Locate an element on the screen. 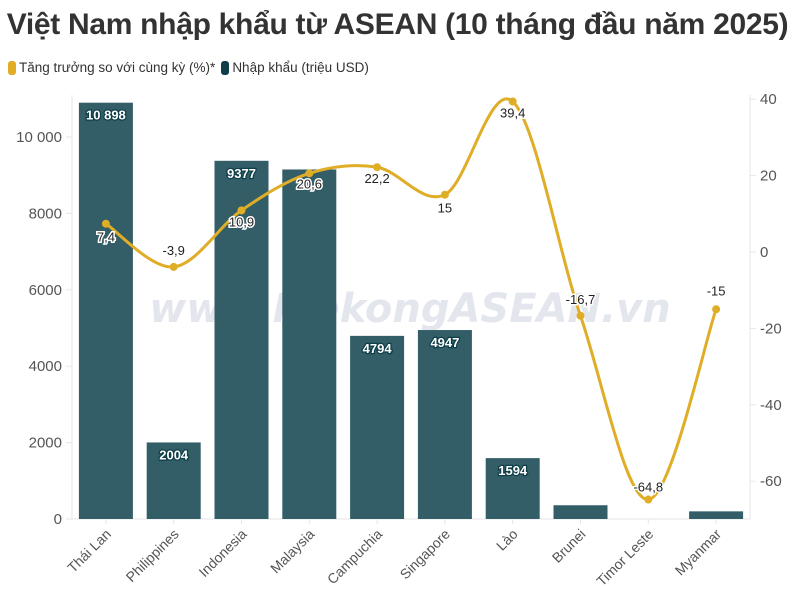 The width and height of the screenshot is (795, 604). left-axis-tick: 0 is located at coordinates (58, 519).